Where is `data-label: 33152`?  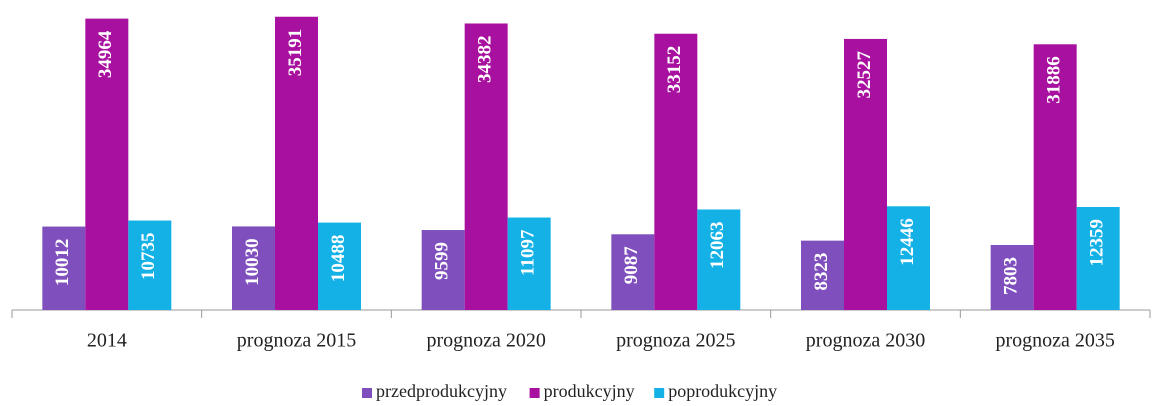 data-label: 33152 is located at coordinates (674, 70).